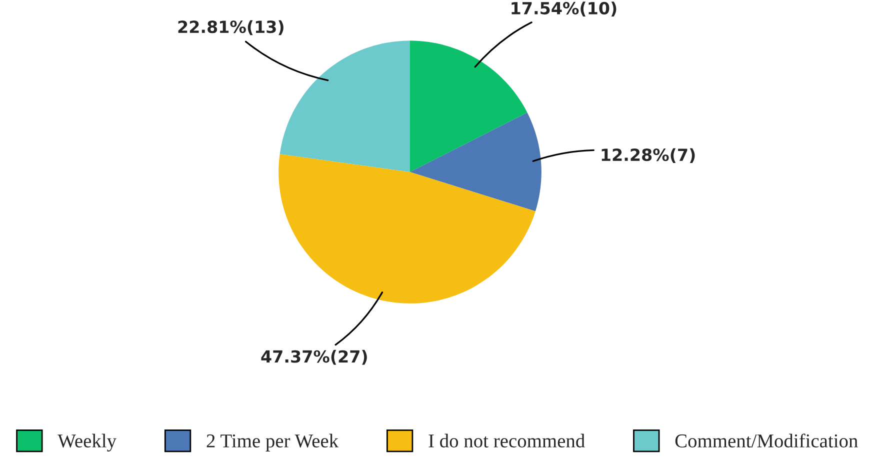 Image resolution: width=875 pixels, height=469 pixels. Describe the element at coordinates (564, 9) in the screenshot. I see `data-label: 17.54%(10)` at that location.